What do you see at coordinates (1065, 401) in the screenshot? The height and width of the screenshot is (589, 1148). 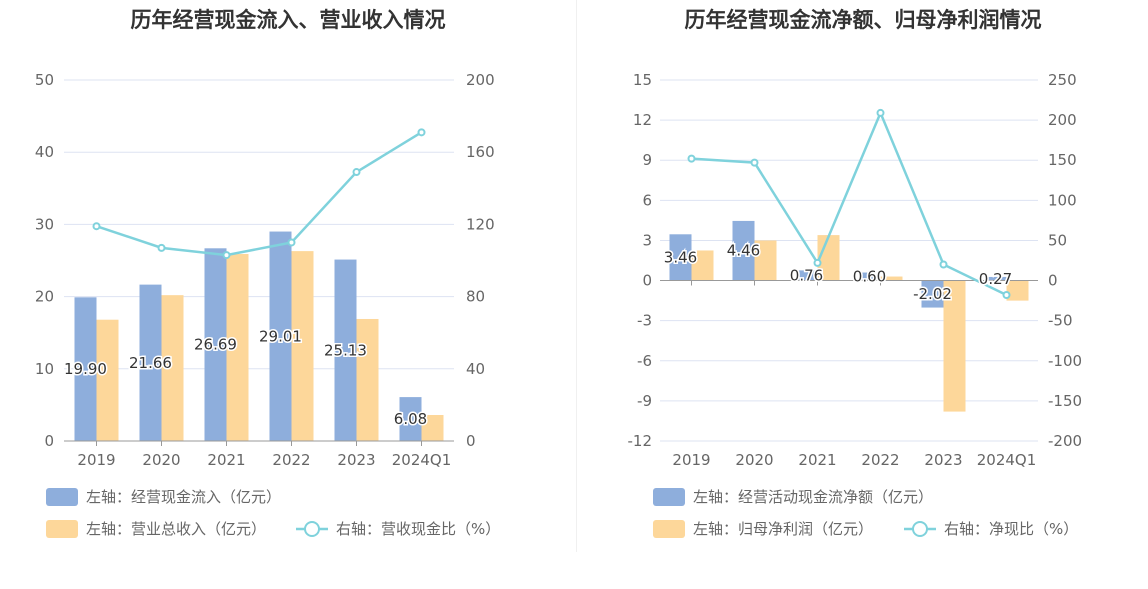 I see `y-right-tick-label: -150` at bounding box center [1065, 401].